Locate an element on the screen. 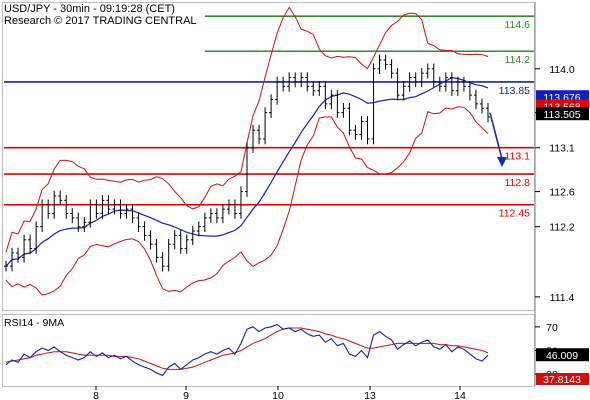 The image size is (590, 400). price-tag-box-last is located at coordinates (562, 114).